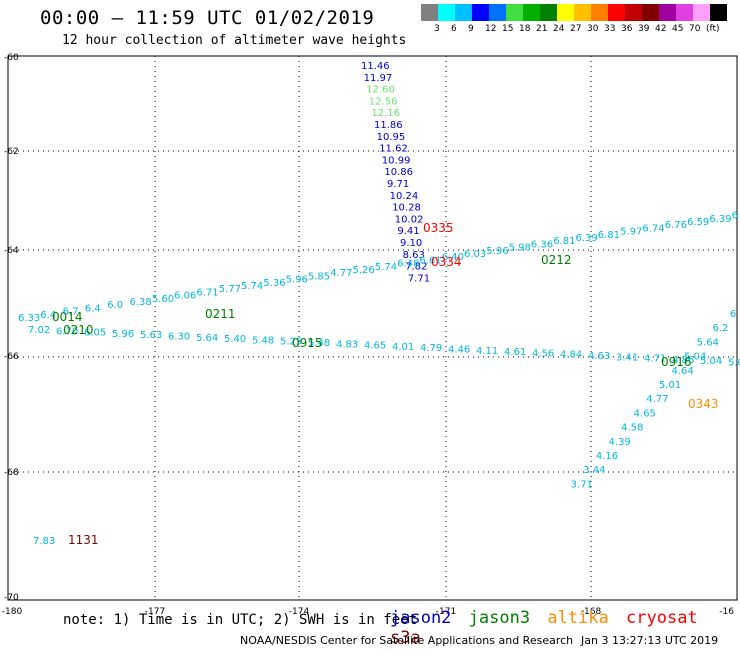 Image resolution: width=740 pixels, height=650 pixels. What do you see at coordinates (71, 312) in the screenshot?
I see `wave-height-value: 6.7` at bounding box center [71, 312].